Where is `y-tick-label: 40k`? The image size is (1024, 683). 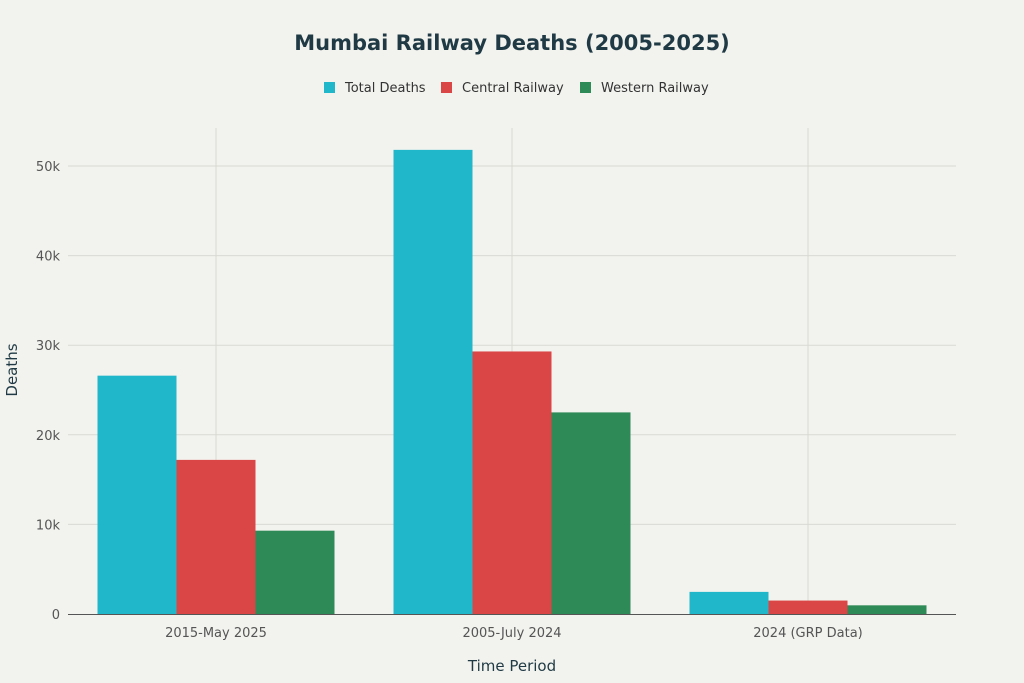
y-tick-label: 40k is located at coordinates (48, 257).